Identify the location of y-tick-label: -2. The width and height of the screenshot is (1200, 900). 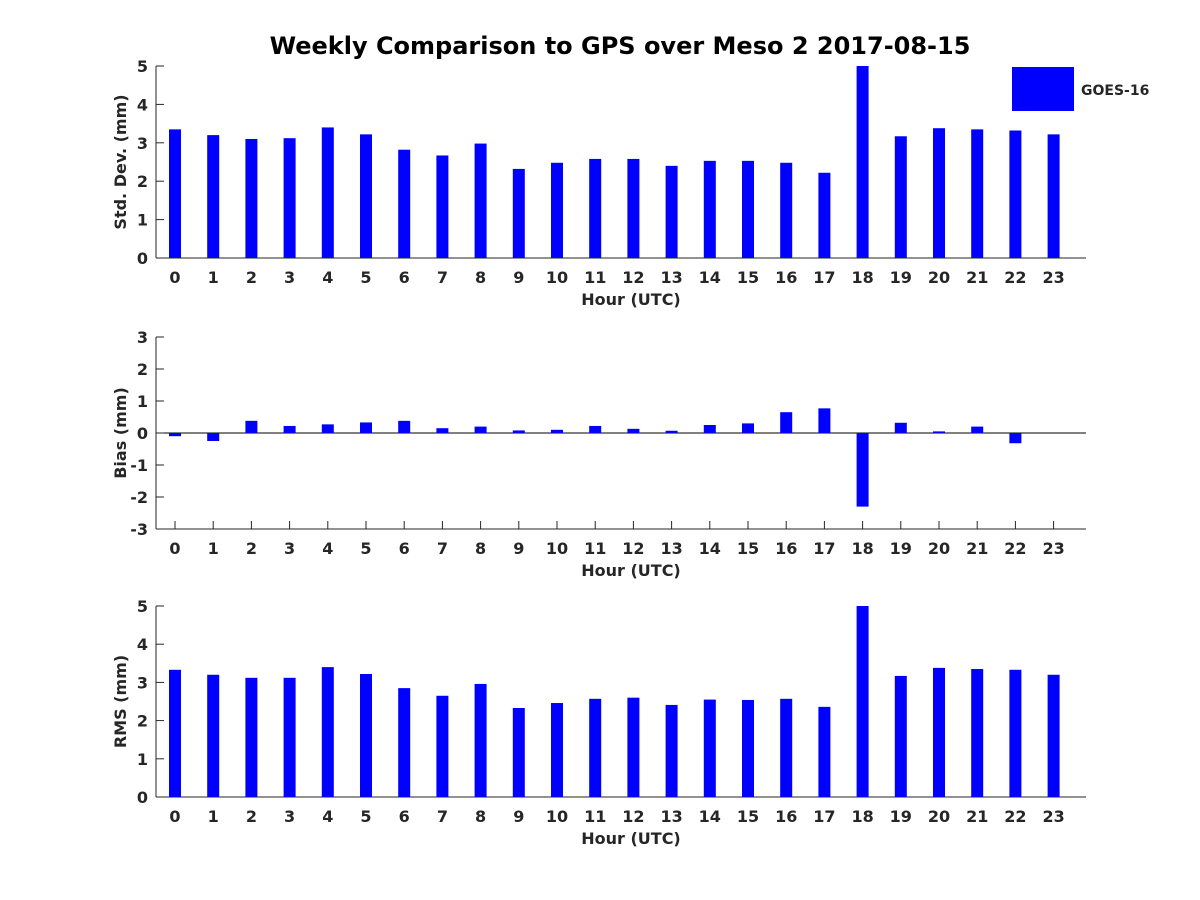
(139, 497).